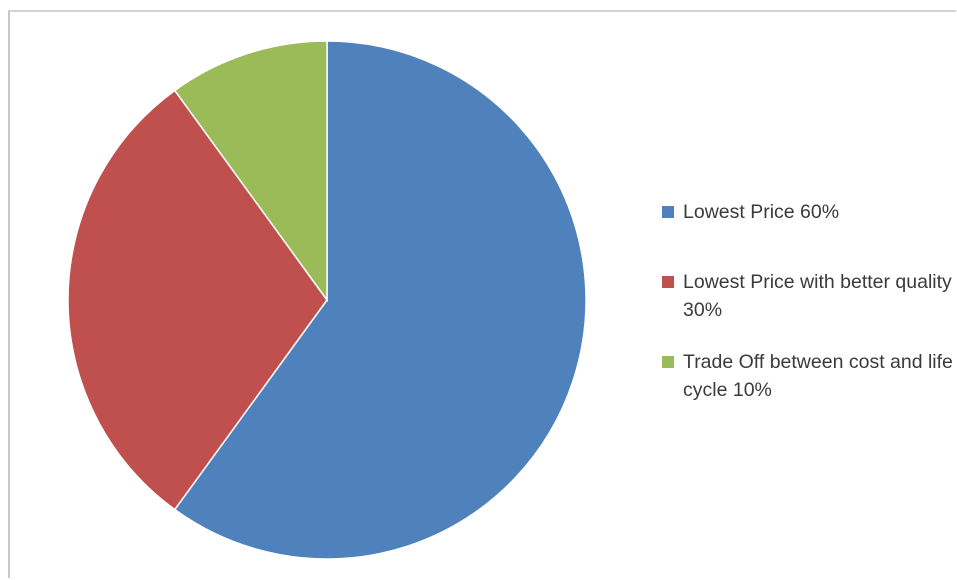 The height and width of the screenshot is (580, 957). I want to click on legend-item-lowest-price: Lowest Price 60%, so click(809, 212).